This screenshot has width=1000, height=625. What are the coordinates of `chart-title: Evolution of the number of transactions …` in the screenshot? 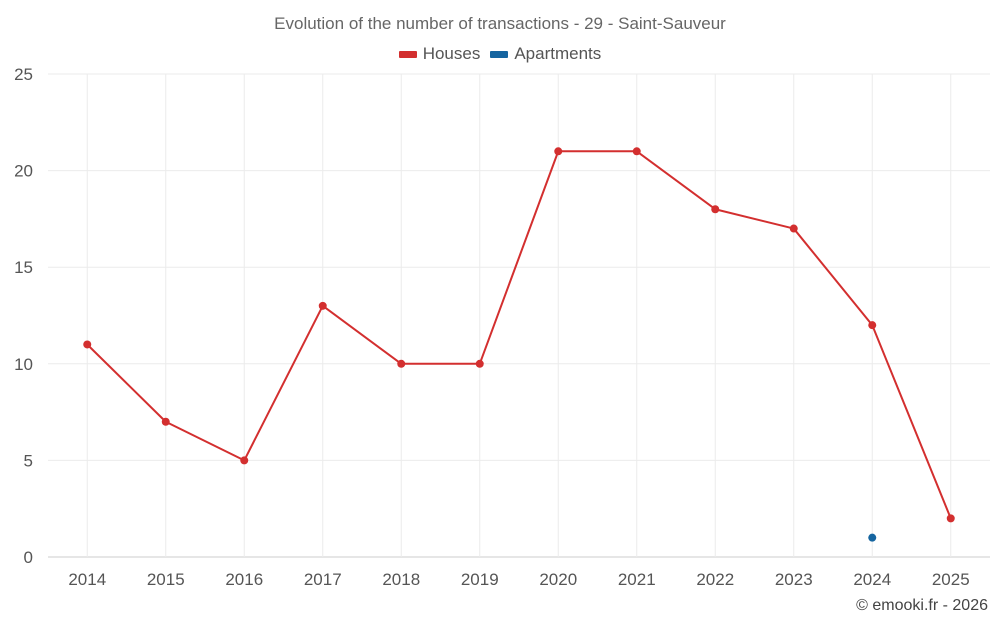 It's located at (500, 23).